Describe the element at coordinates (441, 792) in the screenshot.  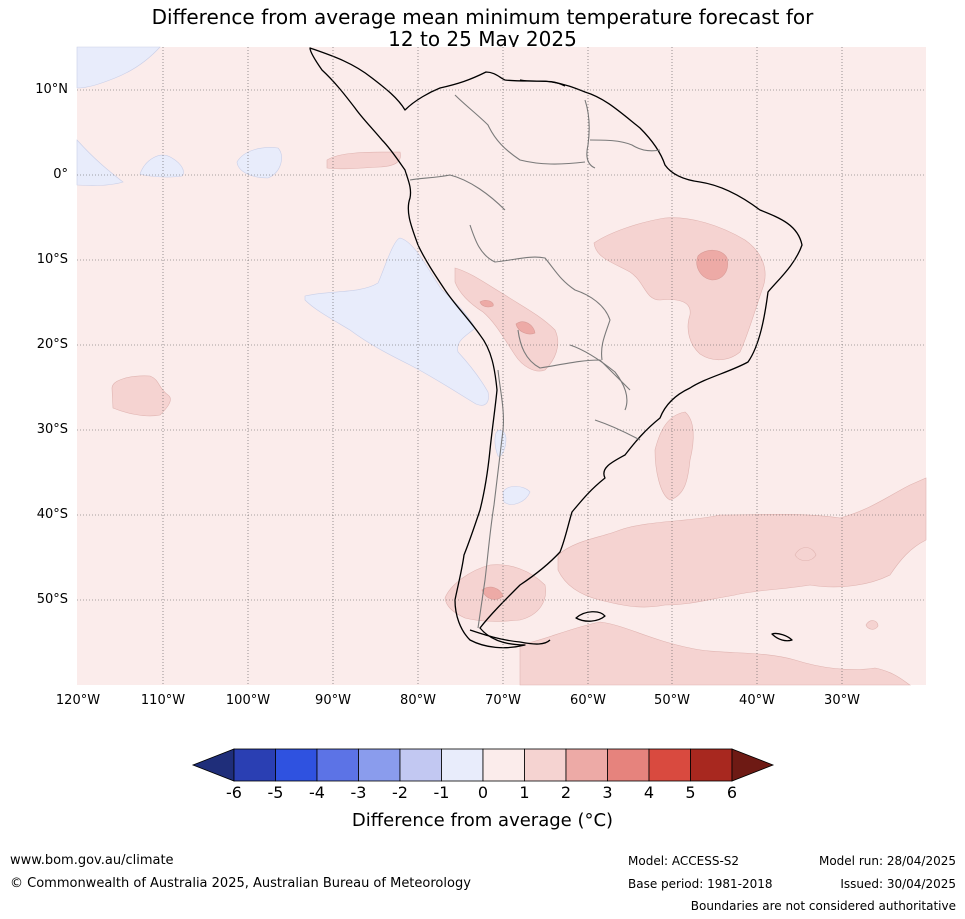
I see `colorbar-label-minus-1: -1` at that location.